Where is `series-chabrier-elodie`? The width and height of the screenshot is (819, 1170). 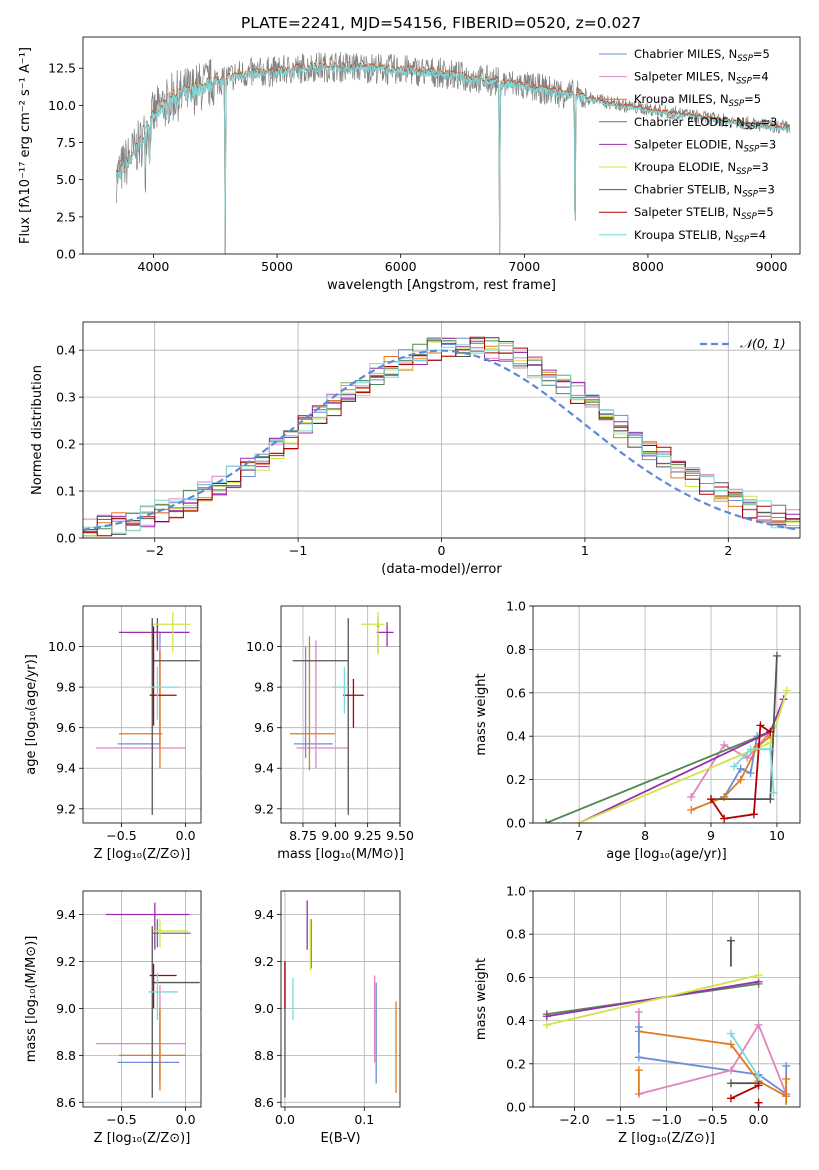
series-chabrier-elodie is located at coordinates (658, 775).